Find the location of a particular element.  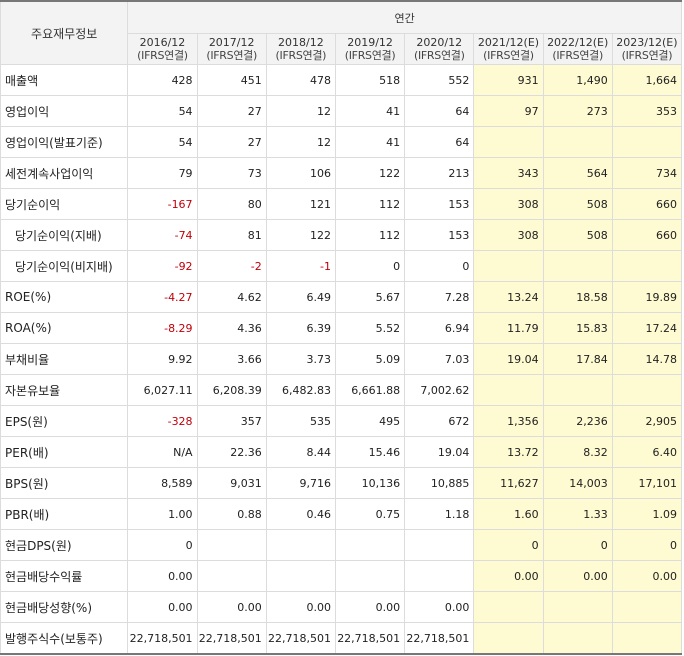

table-cell: 508 is located at coordinates (577, 204).